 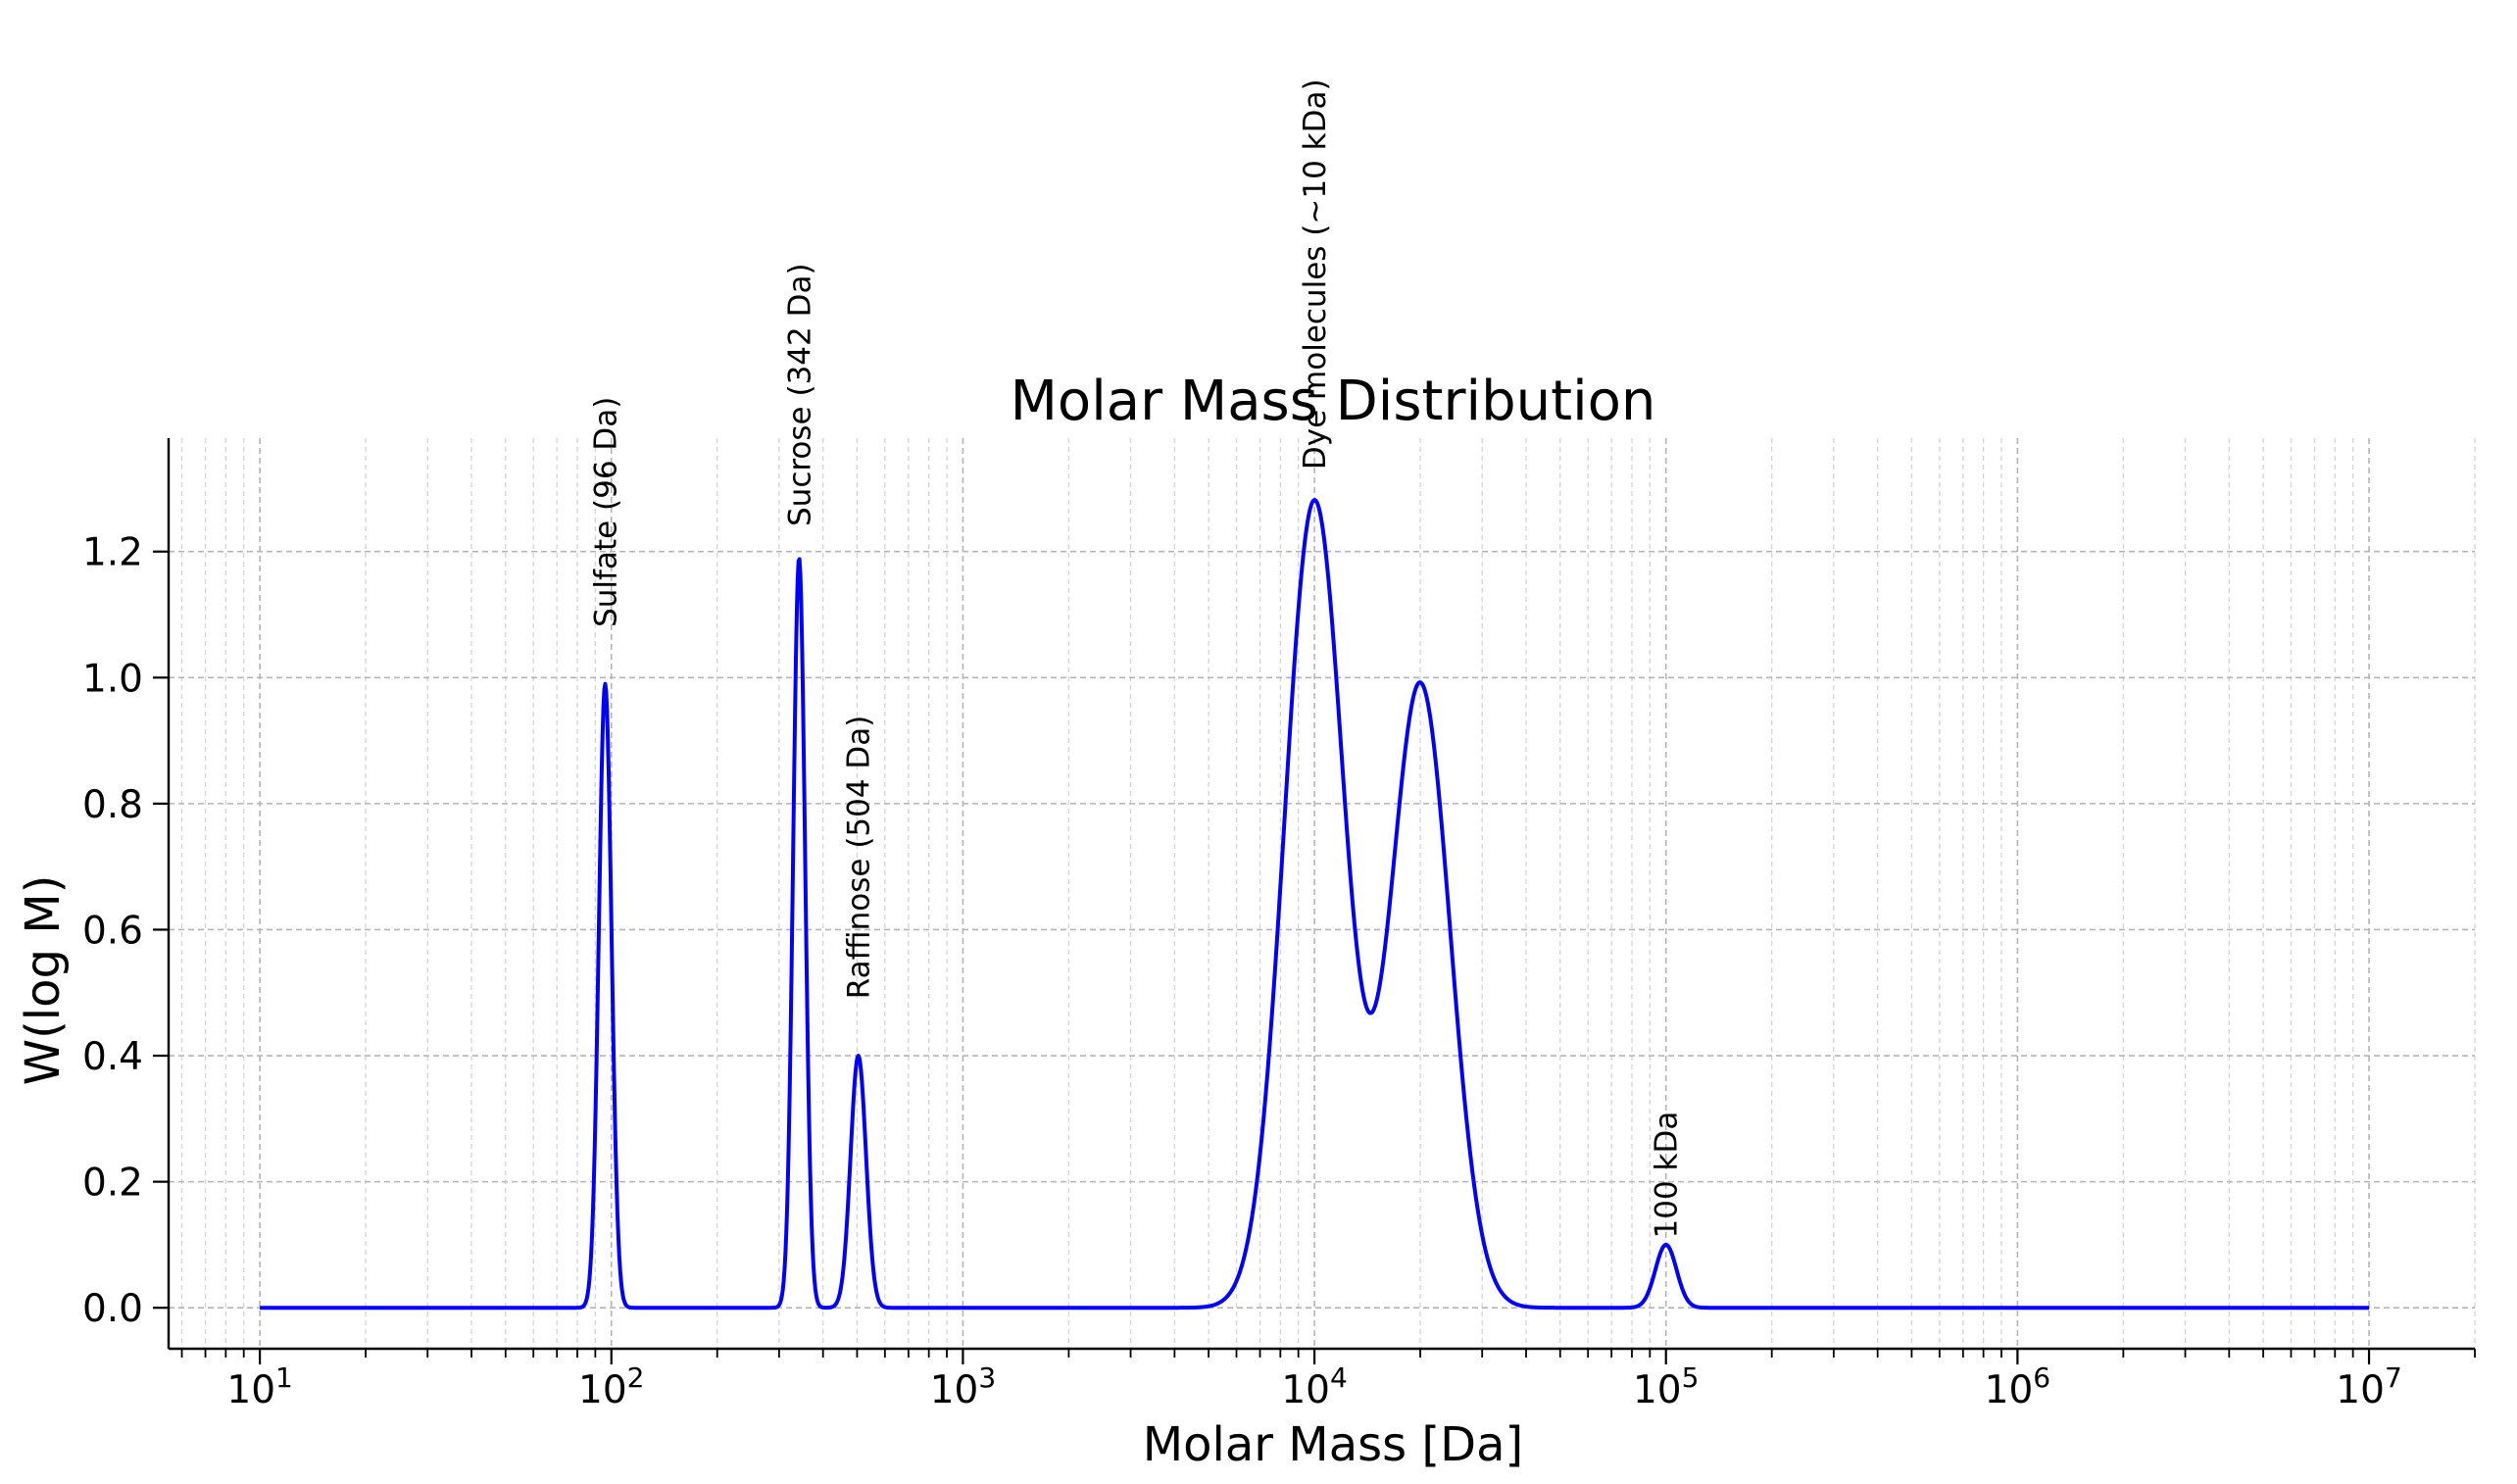 I want to click on y-tick-label: 1.2, so click(x=113, y=553).